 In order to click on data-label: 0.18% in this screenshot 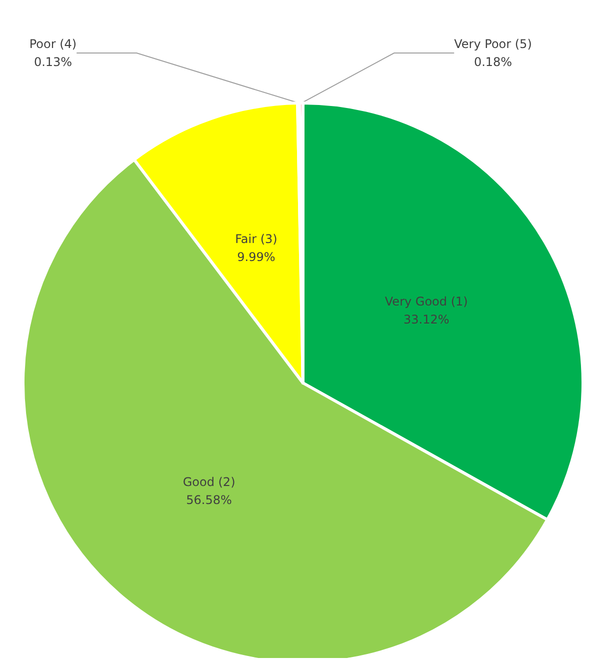, I will do `click(493, 62)`.